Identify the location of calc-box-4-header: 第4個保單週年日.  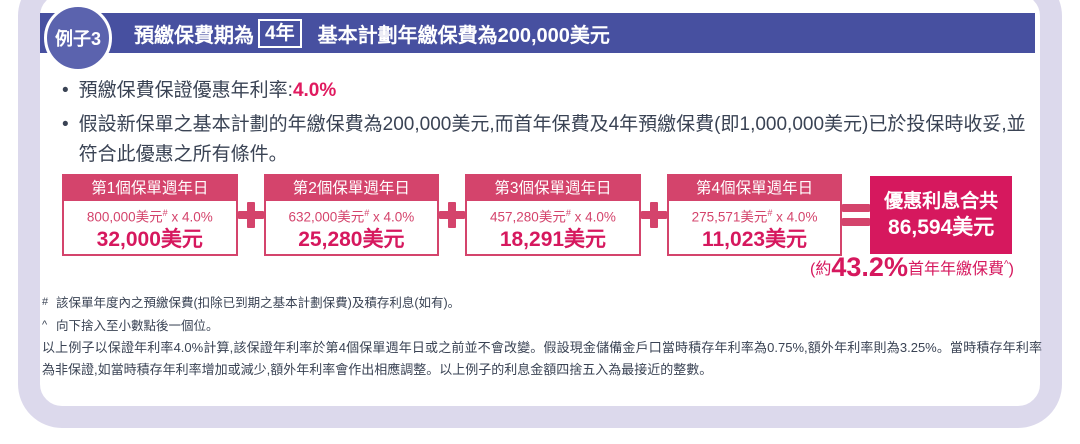
(754, 188).